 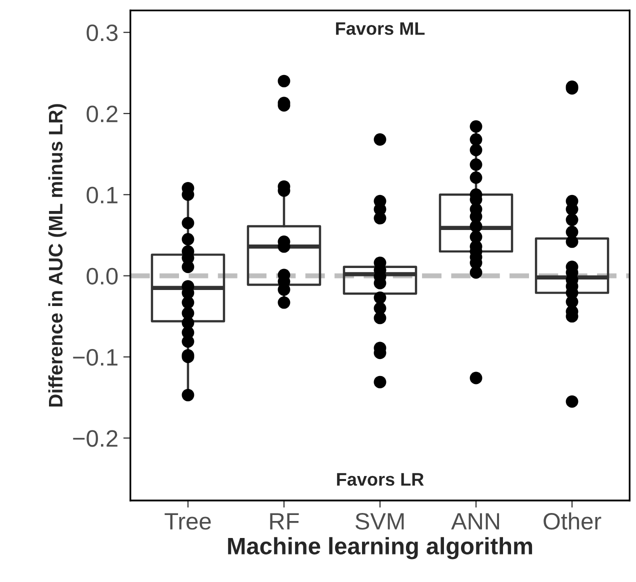 I want to click on x-tick-label: ANN, so click(x=475, y=521).